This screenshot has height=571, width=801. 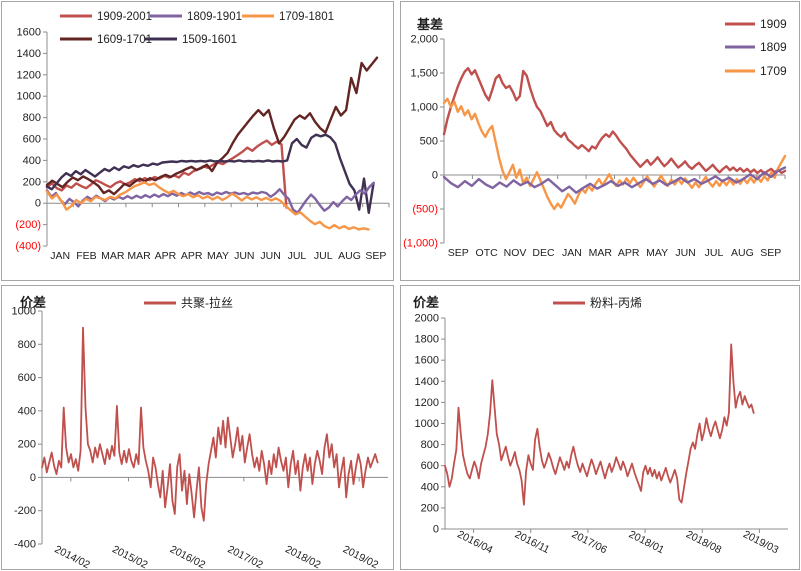 I want to click on y-axis-label: -200, so click(x=25, y=511).